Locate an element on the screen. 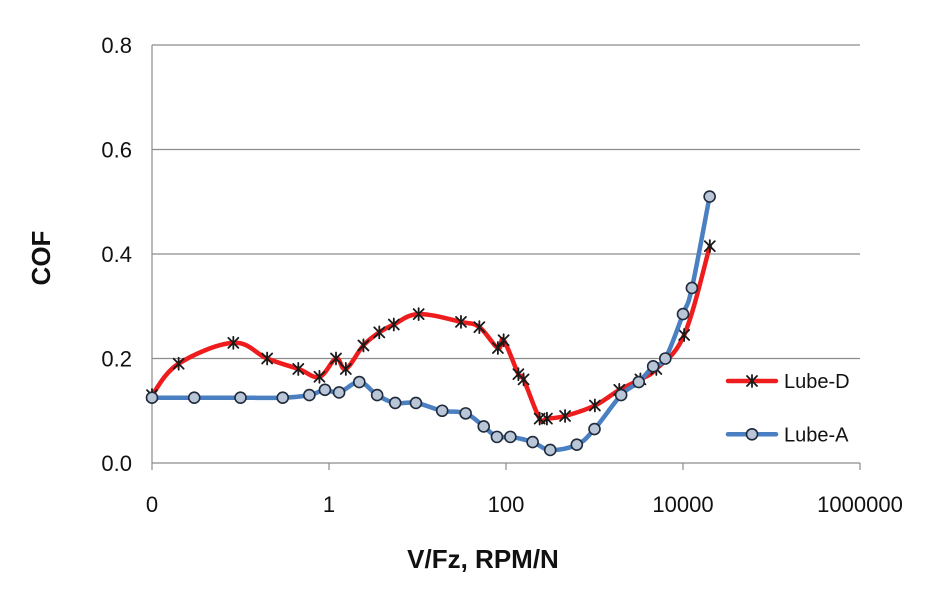 This screenshot has width=950, height=595. x-tick-label: 0 is located at coordinates (152, 504).